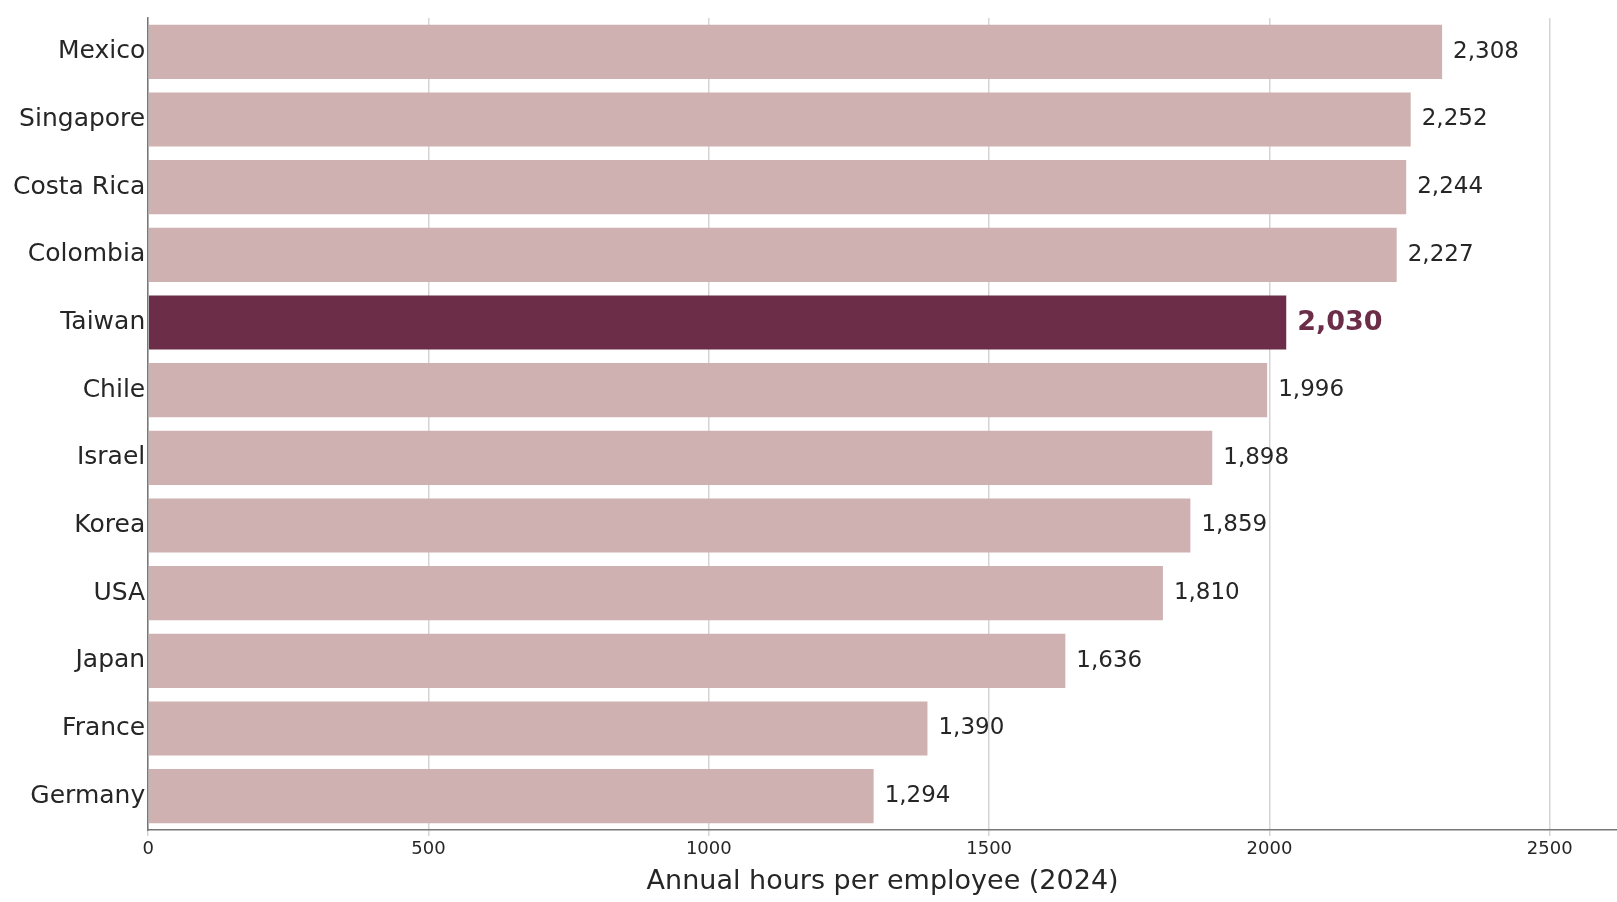 This screenshot has height=902, width=1617. I want to click on data-label: 2,308, so click(1486, 49).